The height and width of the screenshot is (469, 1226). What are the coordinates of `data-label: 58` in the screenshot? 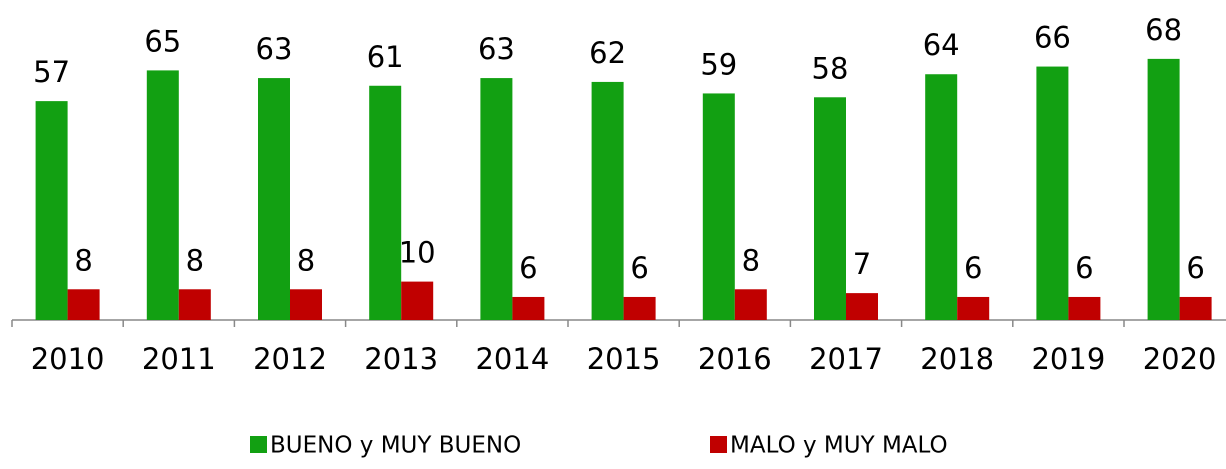 It's located at (830, 68).